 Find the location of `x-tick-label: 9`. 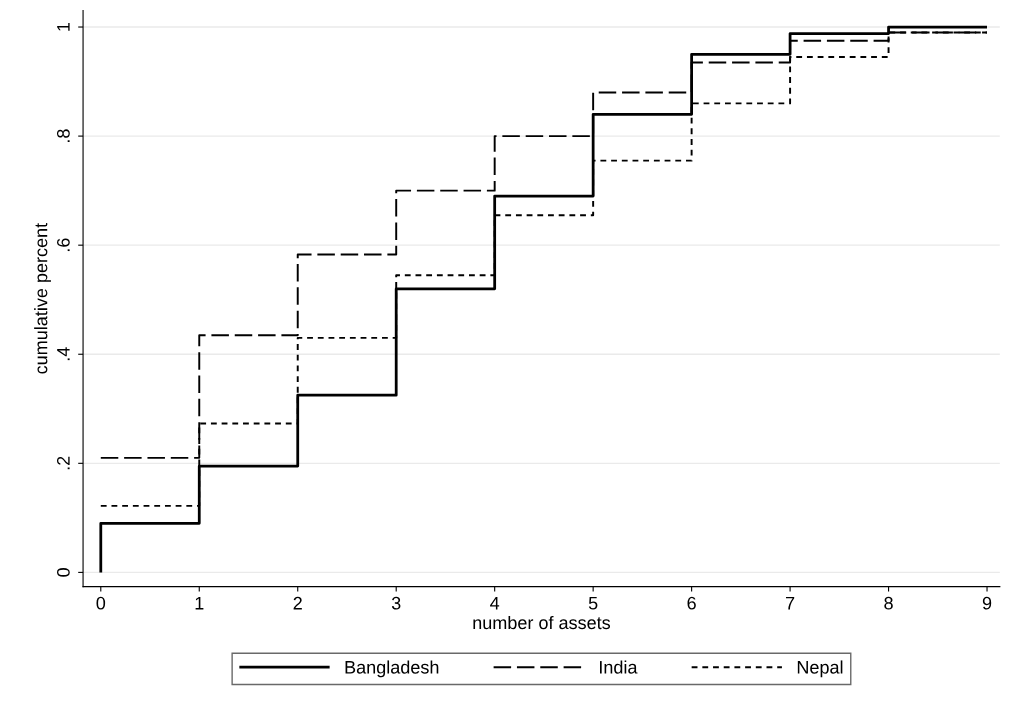

x-tick-label: 9 is located at coordinates (987, 603).